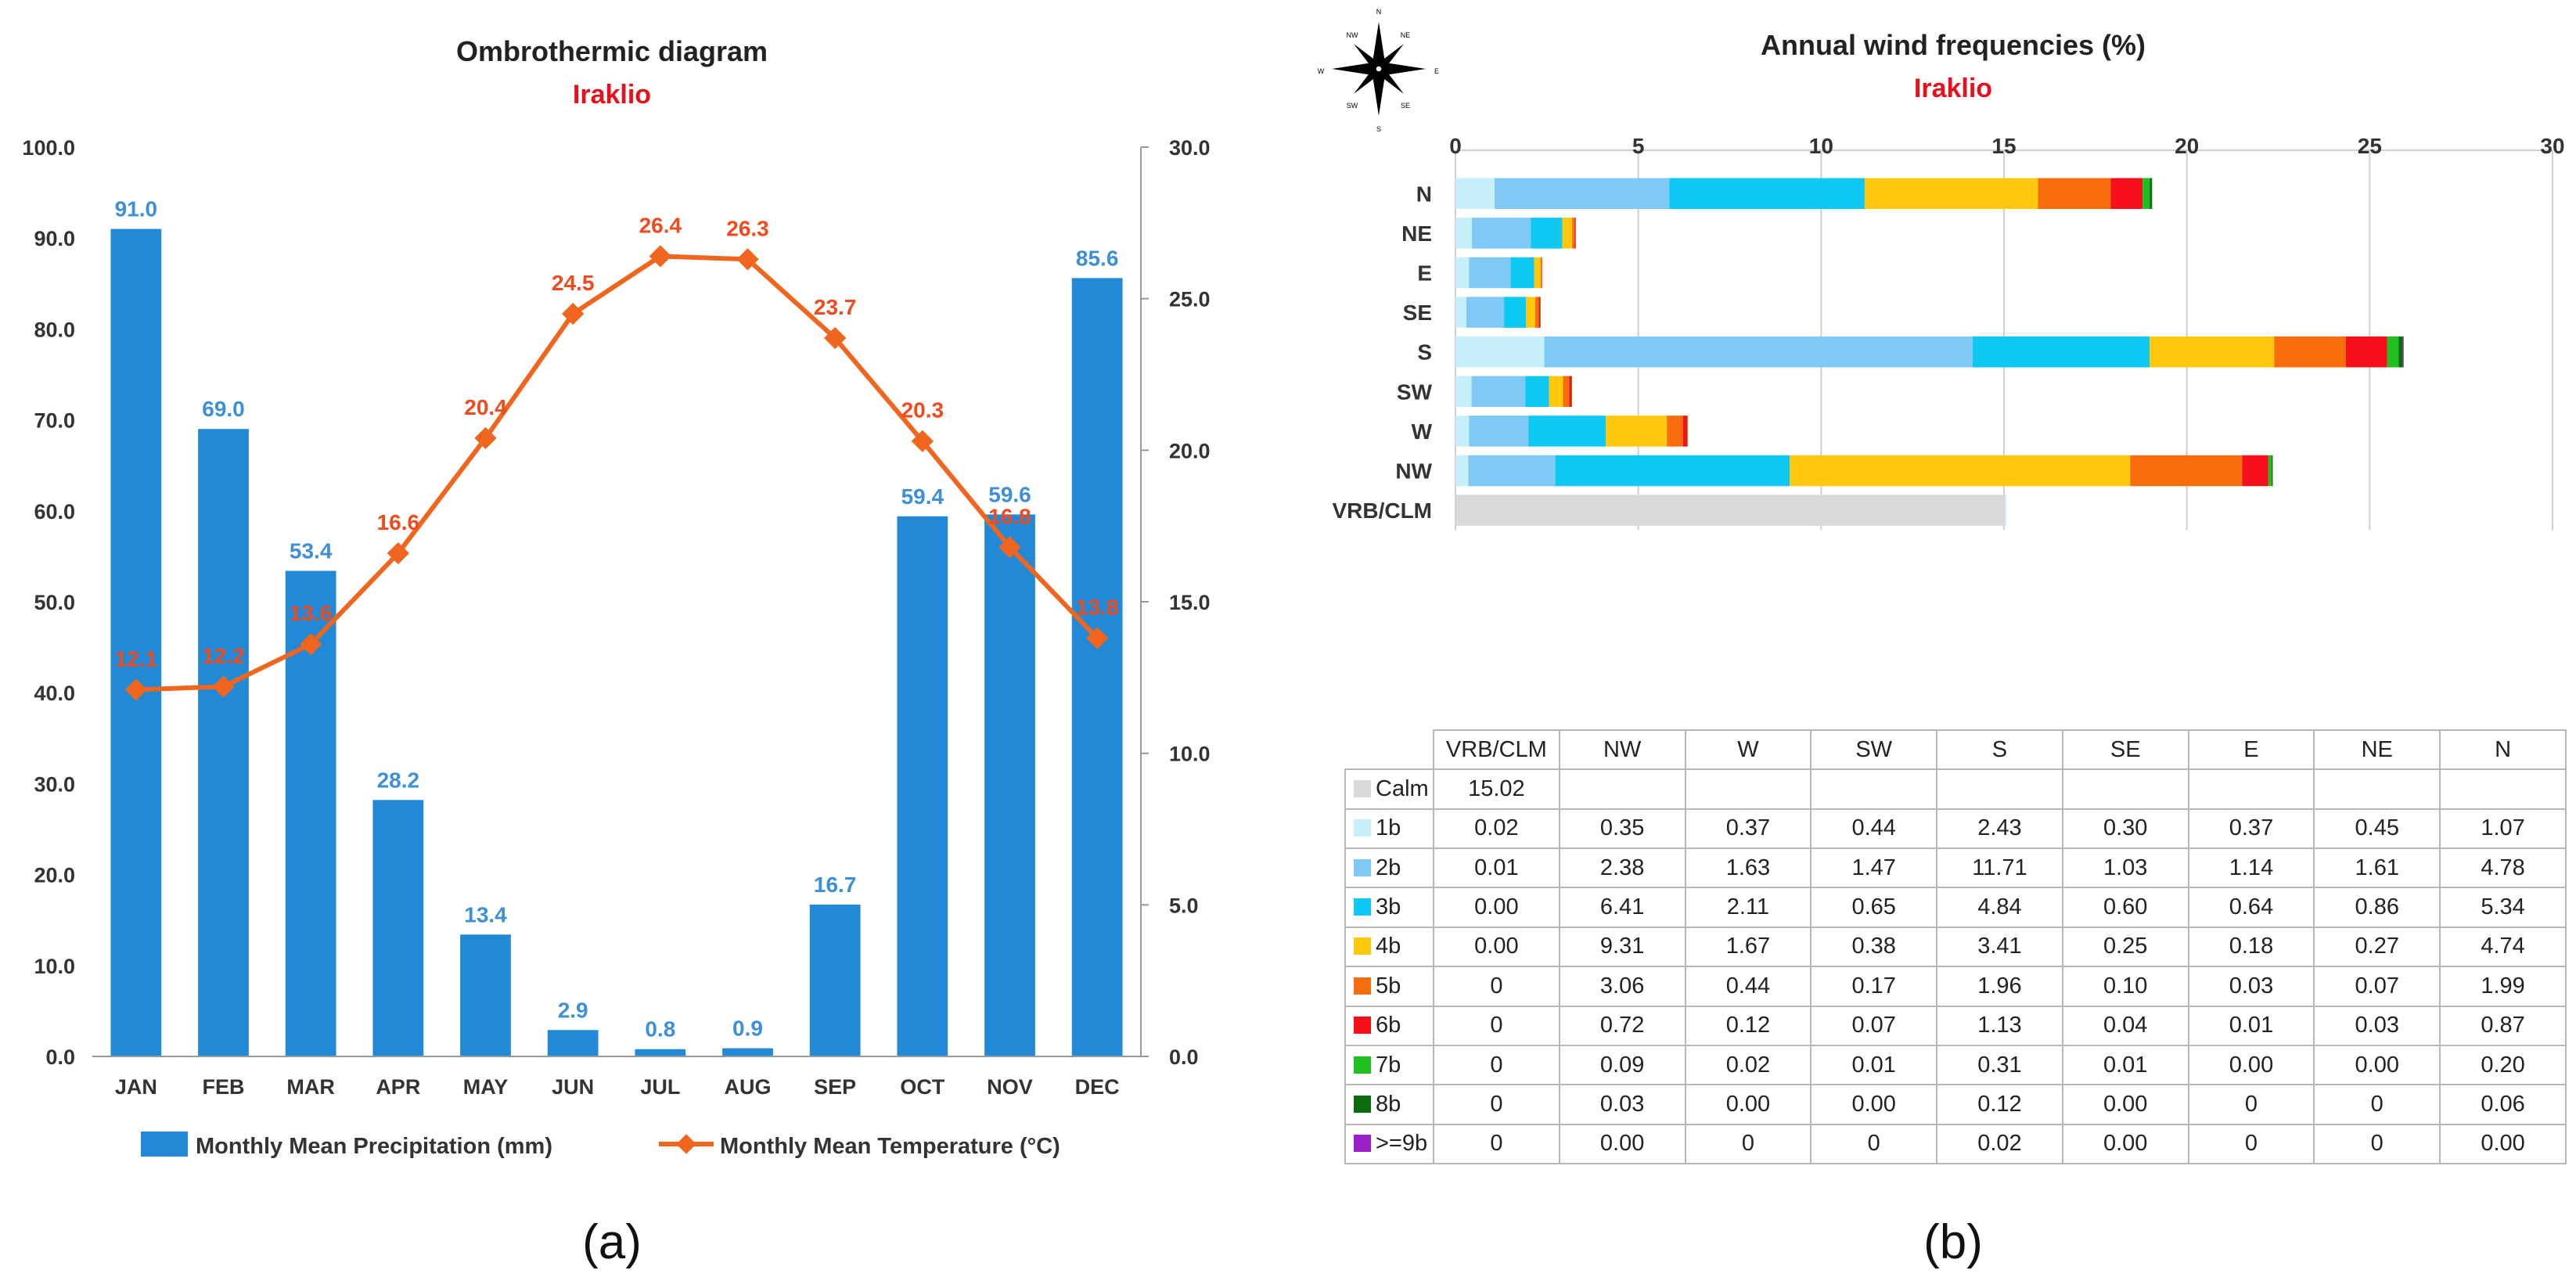 The width and height of the screenshot is (2576, 1281). What do you see at coordinates (1622, 908) in the screenshot?
I see `table-cell: 6.41` at bounding box center [1622, 908].